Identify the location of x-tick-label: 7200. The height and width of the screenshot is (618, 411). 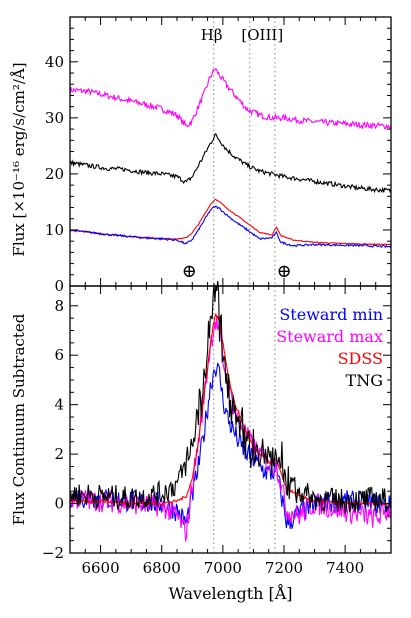
(284, 568).